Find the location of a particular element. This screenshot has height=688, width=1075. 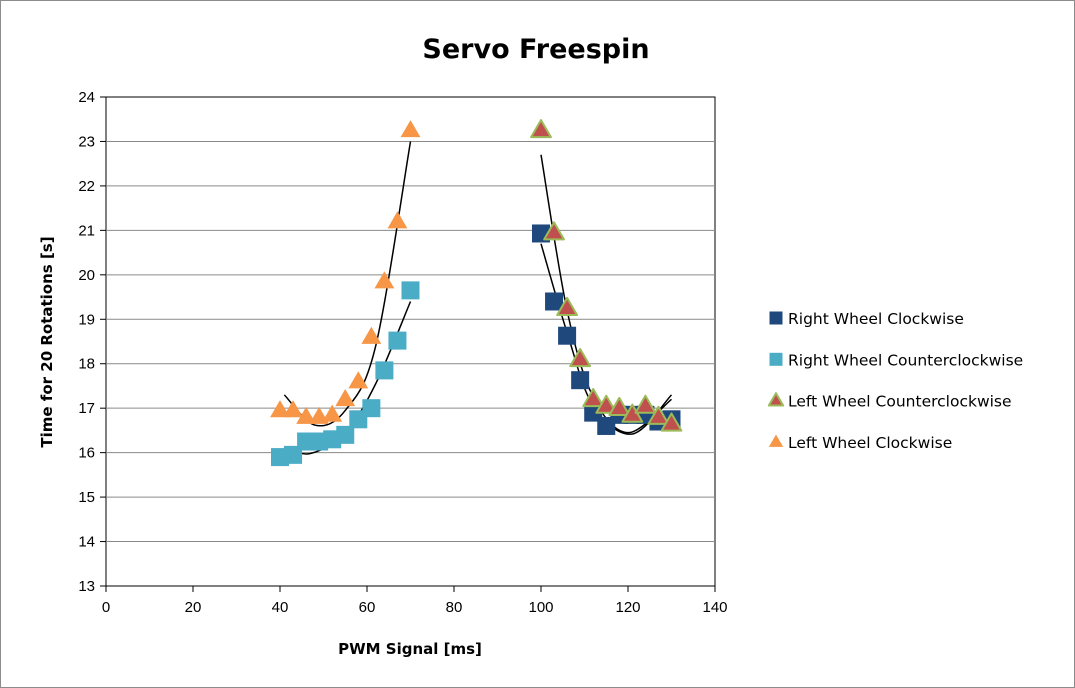

y-tick-label: 19 is located at coordinates (86, 319).